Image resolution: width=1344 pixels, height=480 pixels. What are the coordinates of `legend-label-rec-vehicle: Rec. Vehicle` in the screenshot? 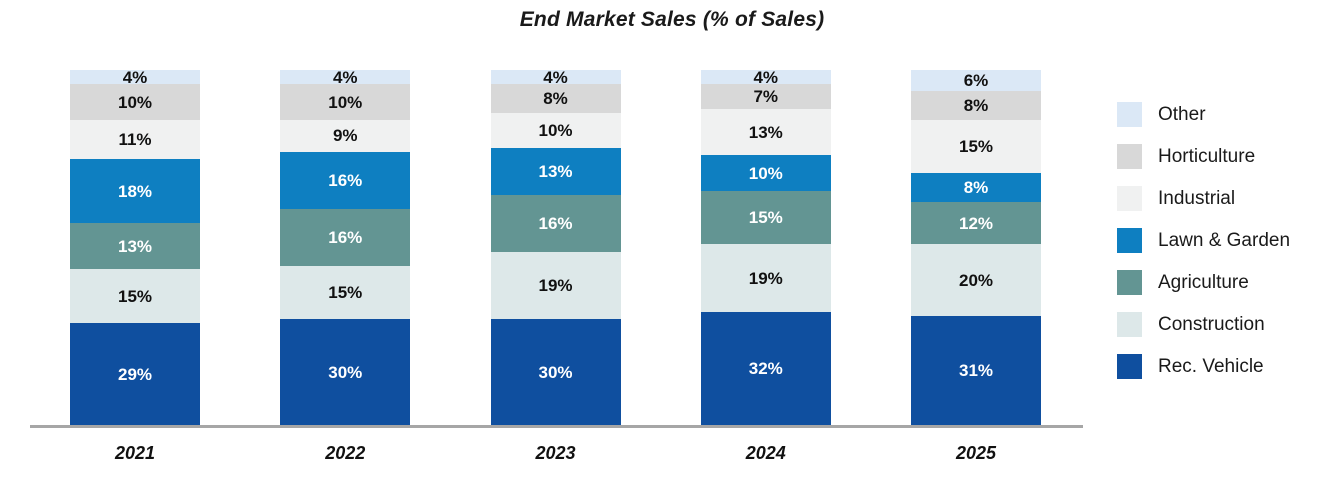 It's located at (1211, 366).